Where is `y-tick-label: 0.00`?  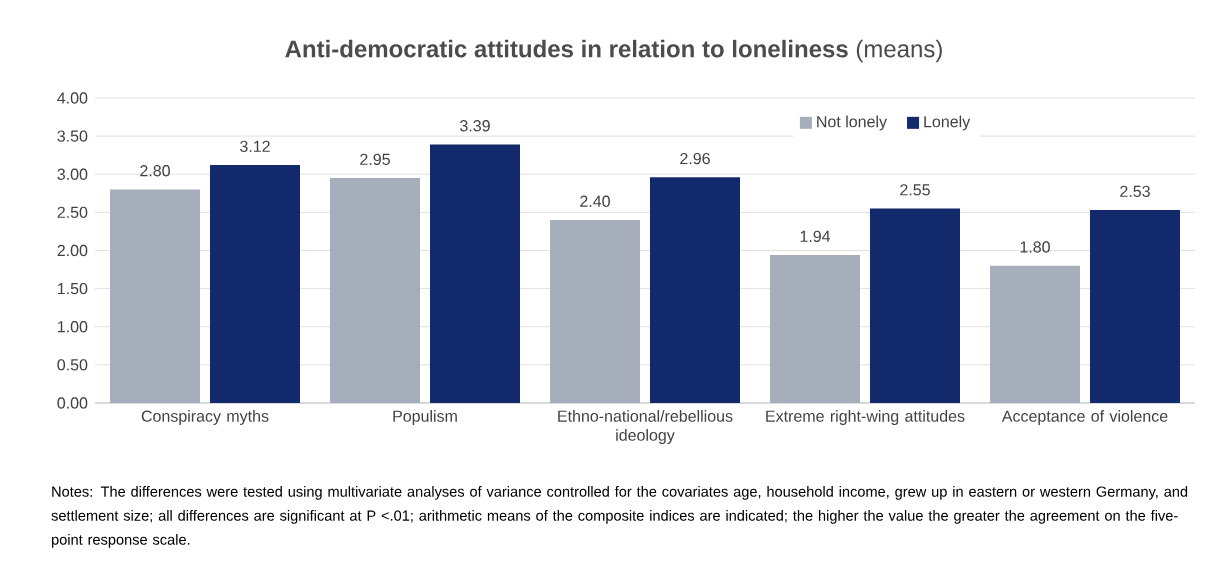 y-tick-label: 0.00 is located at coordinates (72, 403).